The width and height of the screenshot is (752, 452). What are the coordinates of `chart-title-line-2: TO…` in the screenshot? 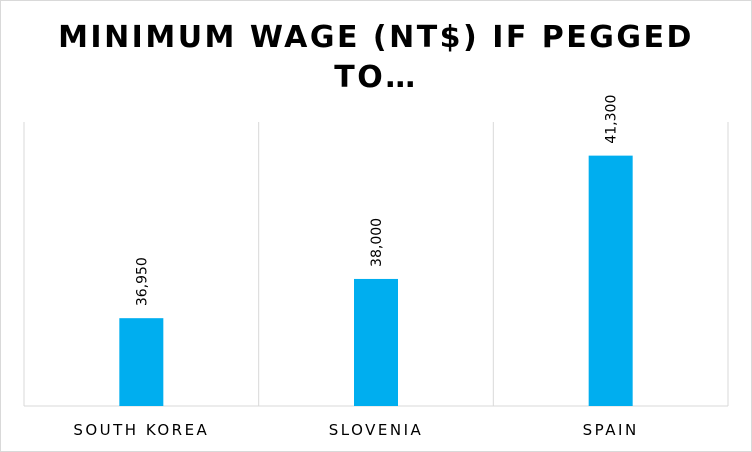 It's located at (376, 77).